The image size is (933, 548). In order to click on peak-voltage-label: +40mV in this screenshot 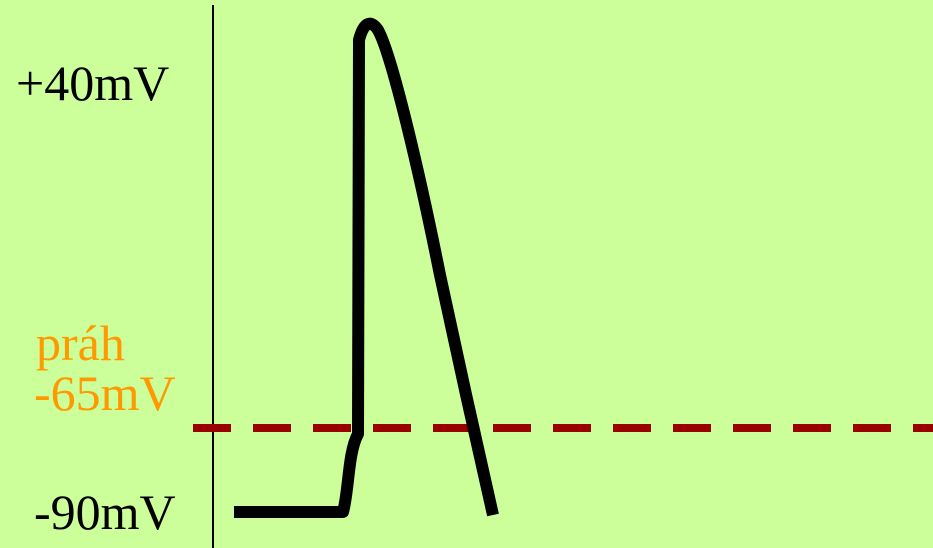, I will do `click(93, 83)`.